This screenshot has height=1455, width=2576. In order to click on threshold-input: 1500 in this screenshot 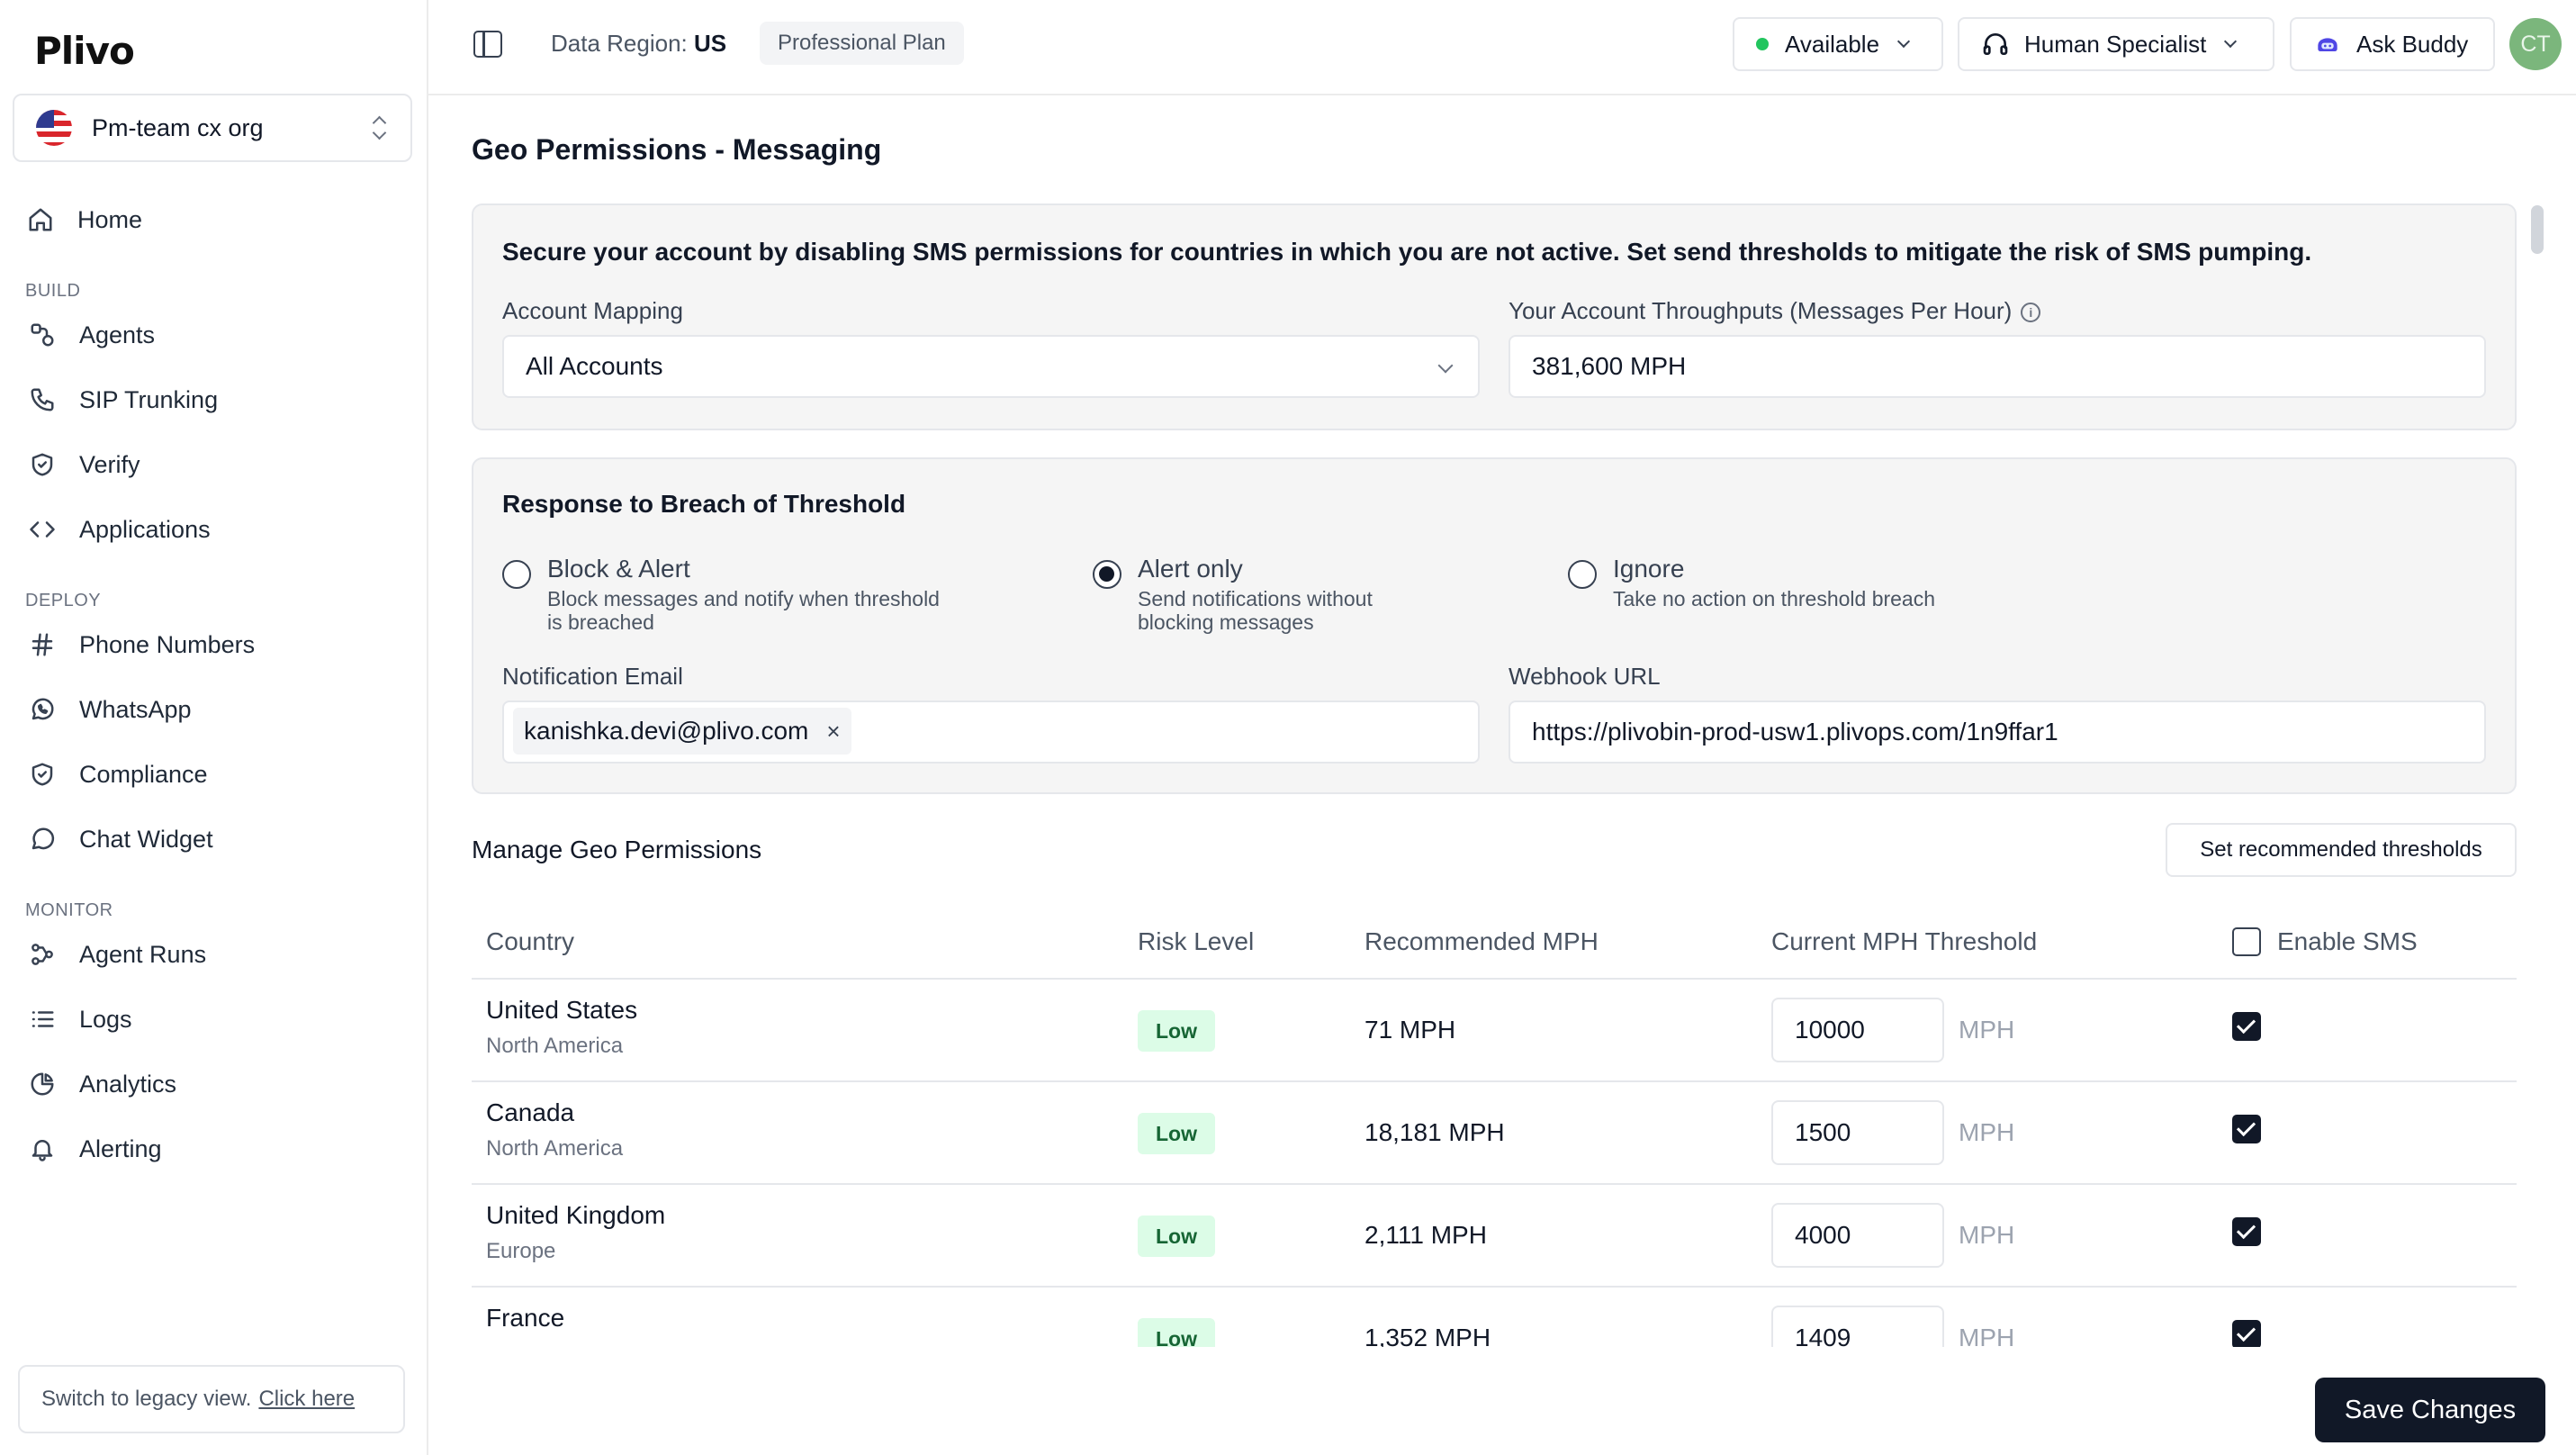, I will do `click(1857, 1132)`.